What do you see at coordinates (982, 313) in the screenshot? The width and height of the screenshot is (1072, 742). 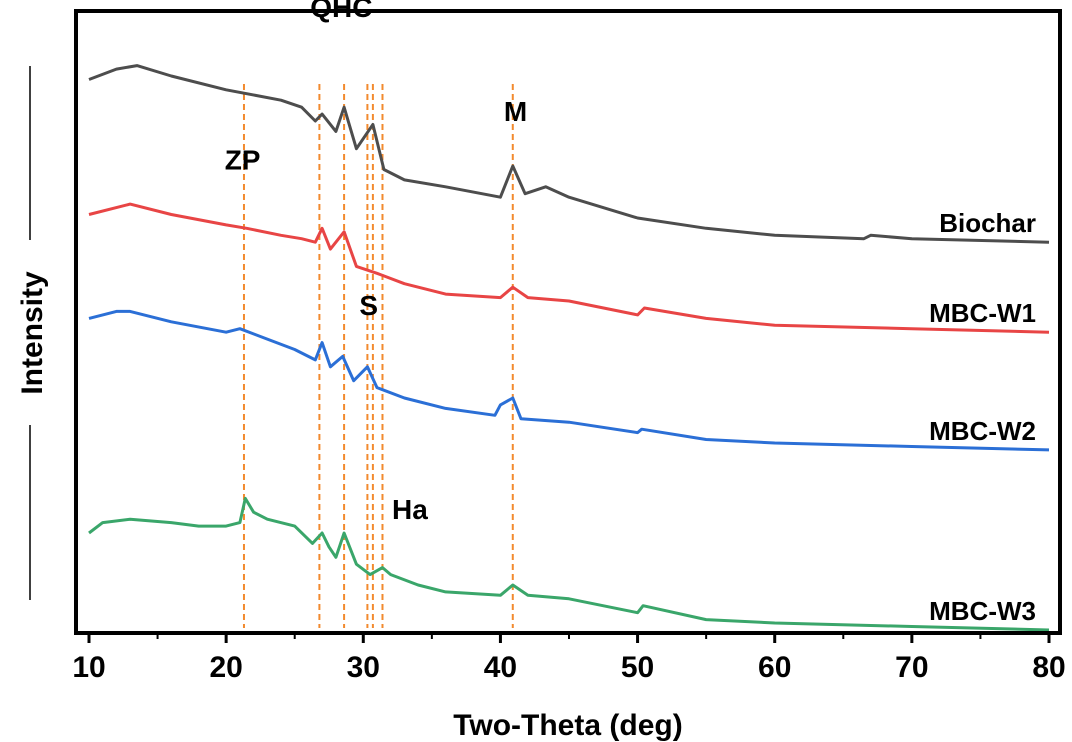 I see `series-label: MBC-W1` at bounding box center [982, 313].